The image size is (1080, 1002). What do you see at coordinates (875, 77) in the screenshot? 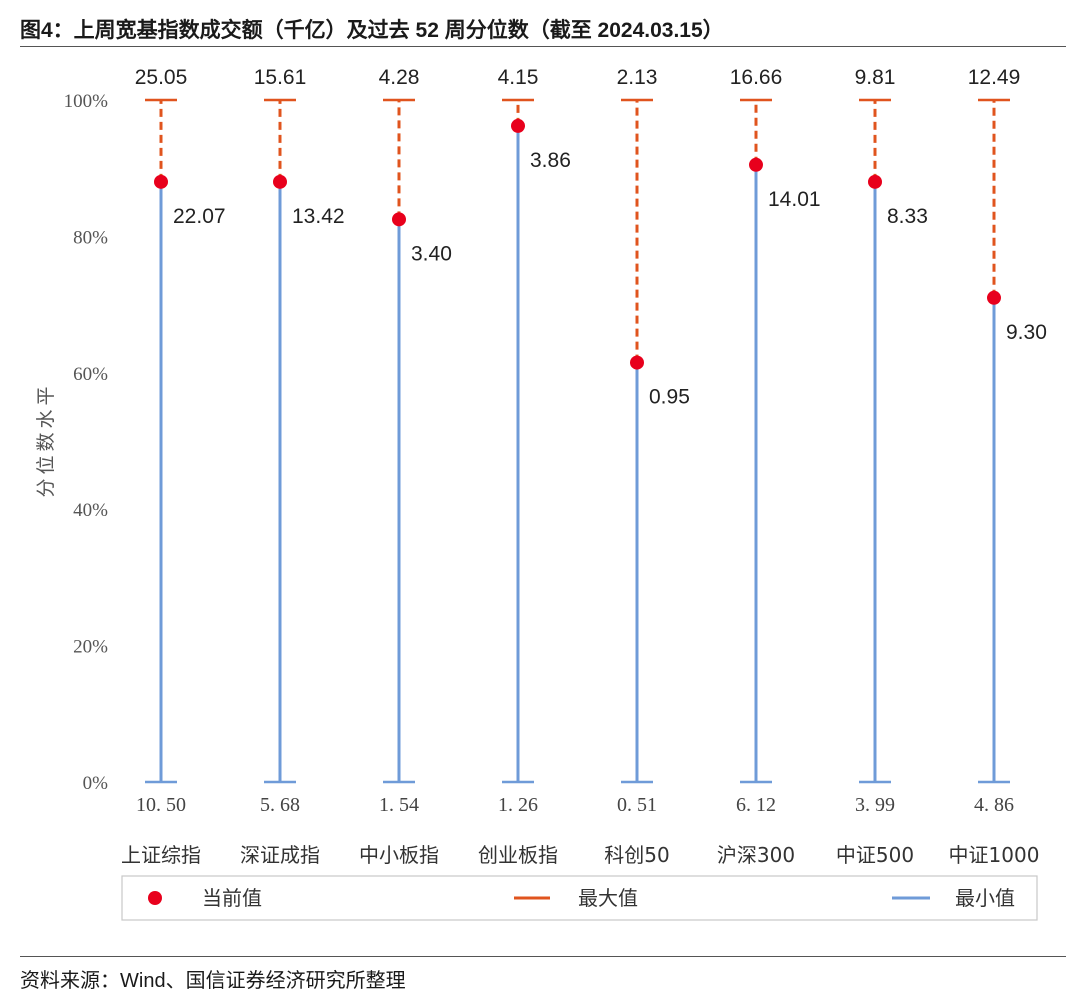
I see `max-value-label: 9.81` at bounding box center [875, 77].